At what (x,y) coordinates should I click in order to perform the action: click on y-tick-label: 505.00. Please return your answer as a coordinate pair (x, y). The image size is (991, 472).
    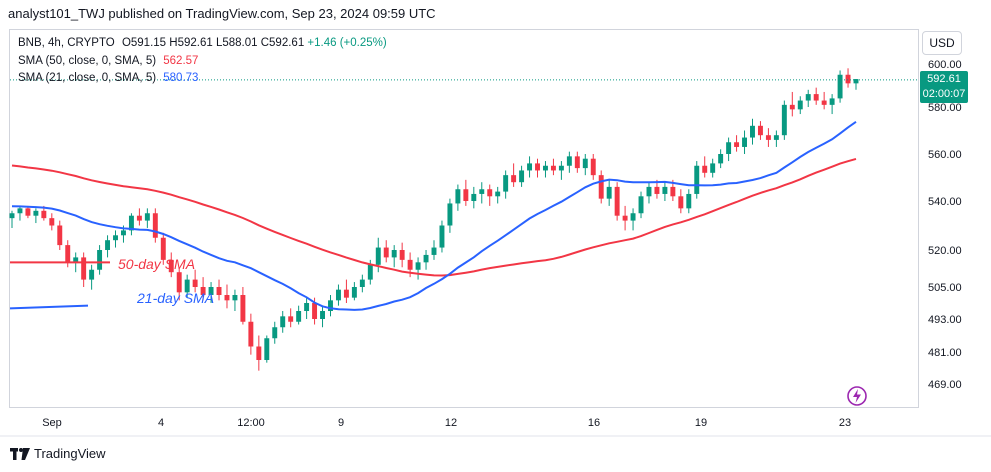
    Looking at the image, I should click on (945, 288).